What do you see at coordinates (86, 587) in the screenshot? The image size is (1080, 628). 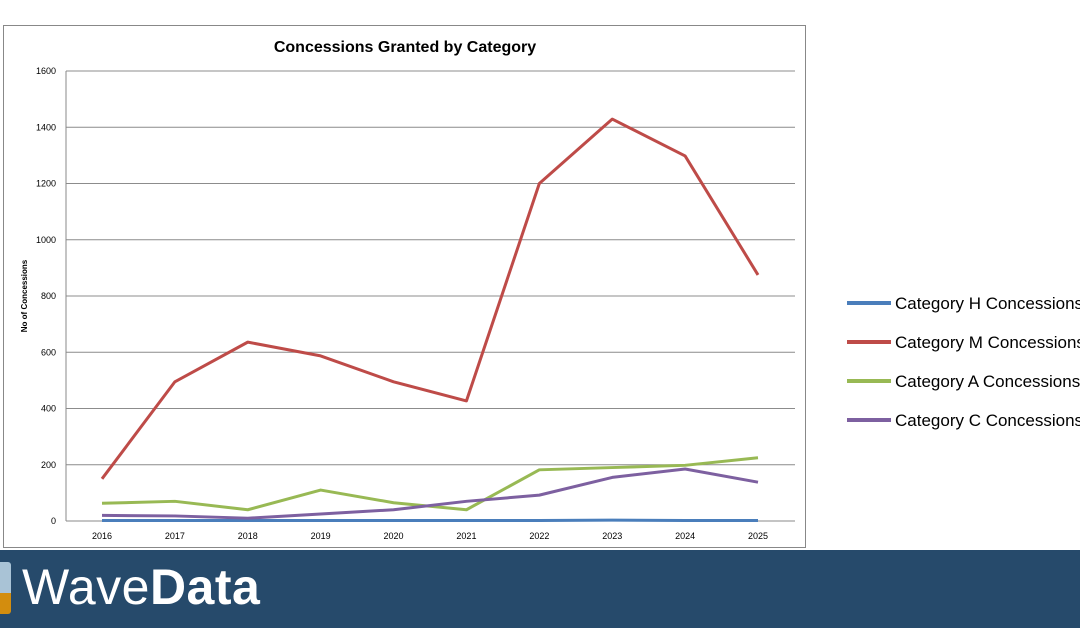 I see `brand-light: Wave` at bounding box center [86, 587].